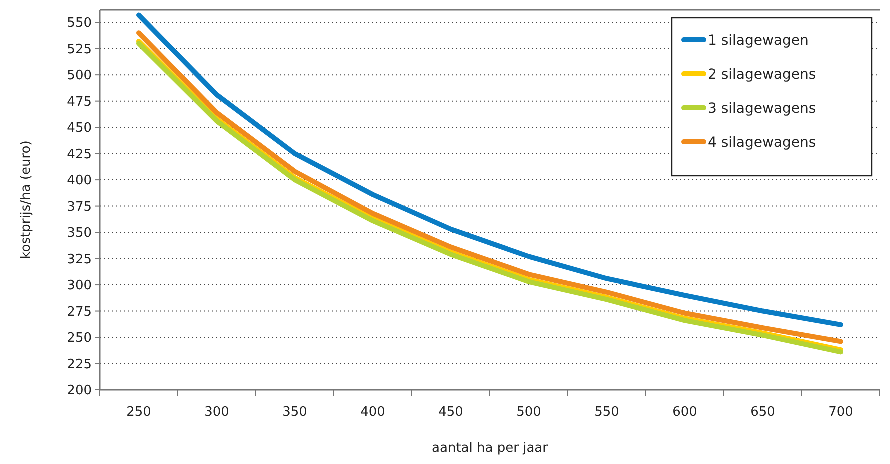 This screenshot has width=890, height=464. Describe the element at coordinates (373, 412) in the screenshot. I see `x-tick-label: 400` at that location.